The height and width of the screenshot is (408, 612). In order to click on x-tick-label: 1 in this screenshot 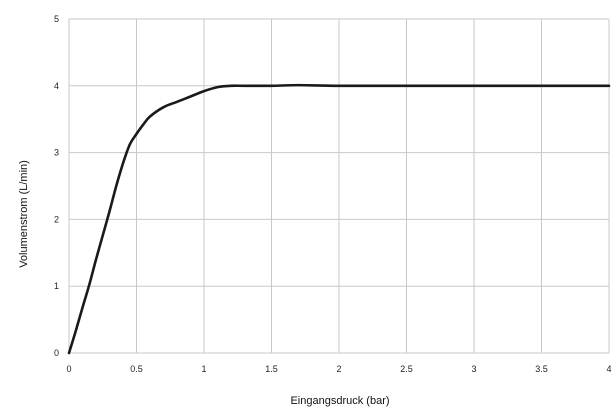, I will do `click(203, 369)`.